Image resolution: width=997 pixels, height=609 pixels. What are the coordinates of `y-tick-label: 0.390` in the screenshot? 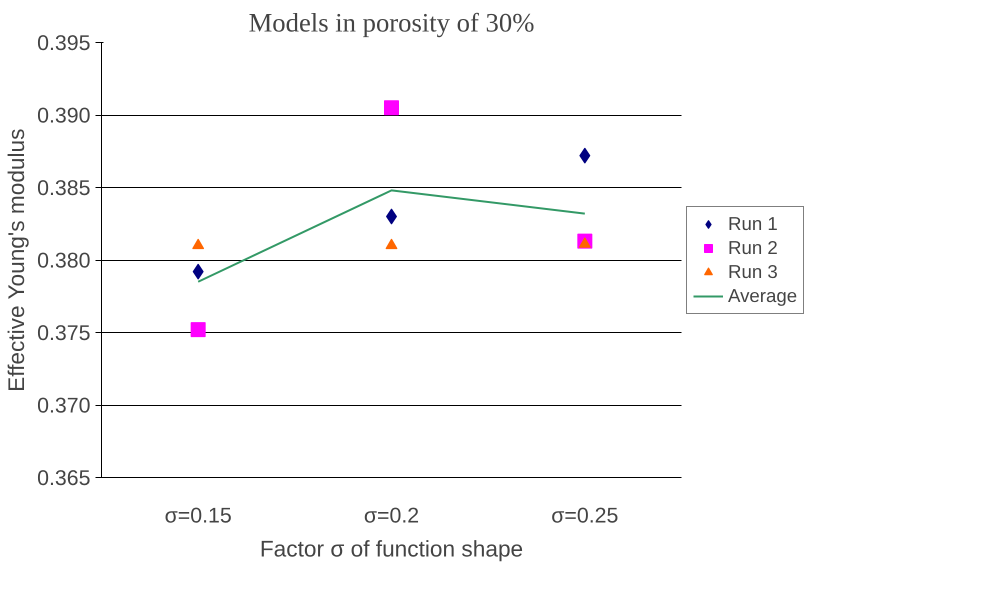 It's located at (64, 116).